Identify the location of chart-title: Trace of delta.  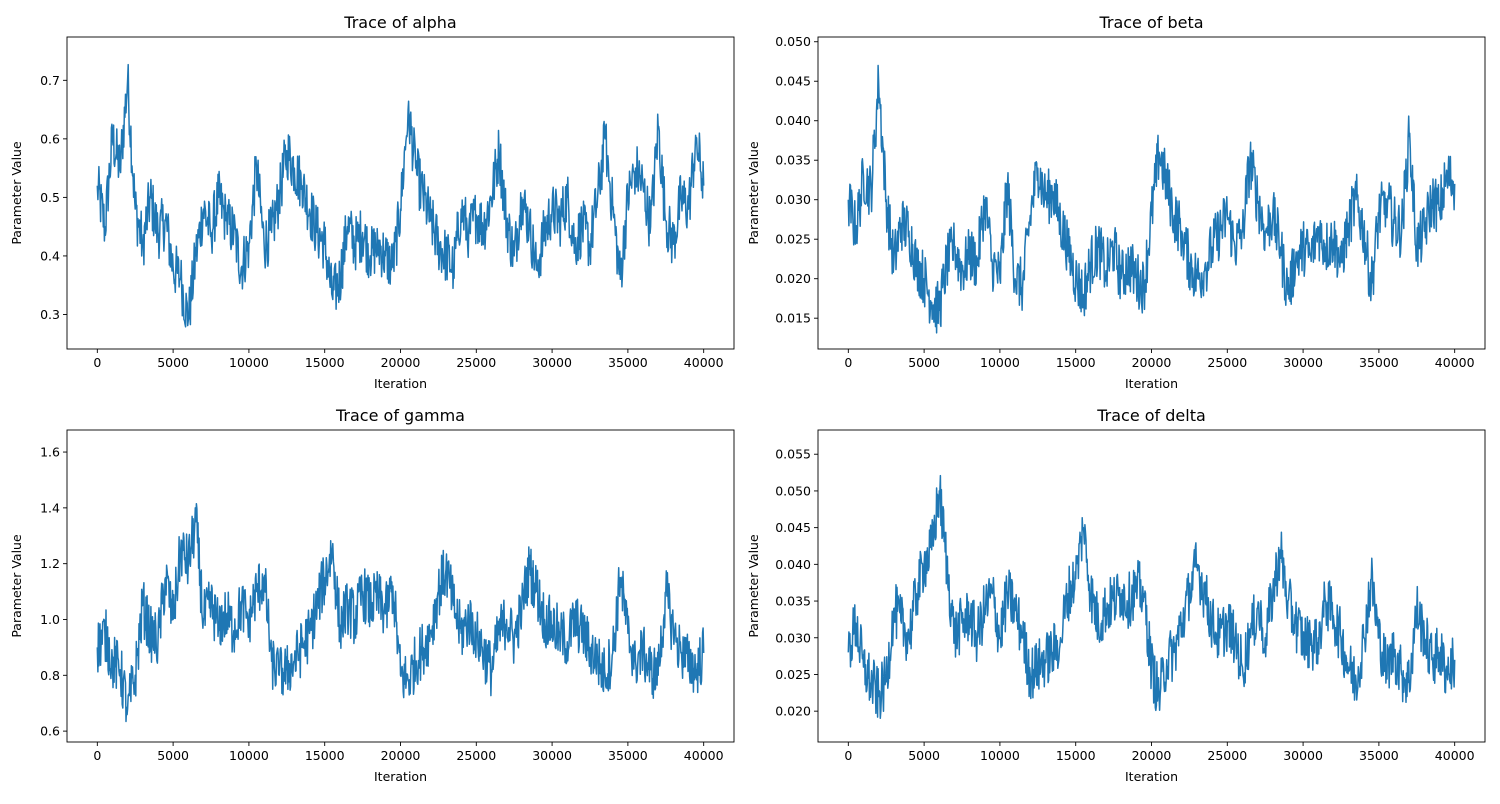
(1151, 415).